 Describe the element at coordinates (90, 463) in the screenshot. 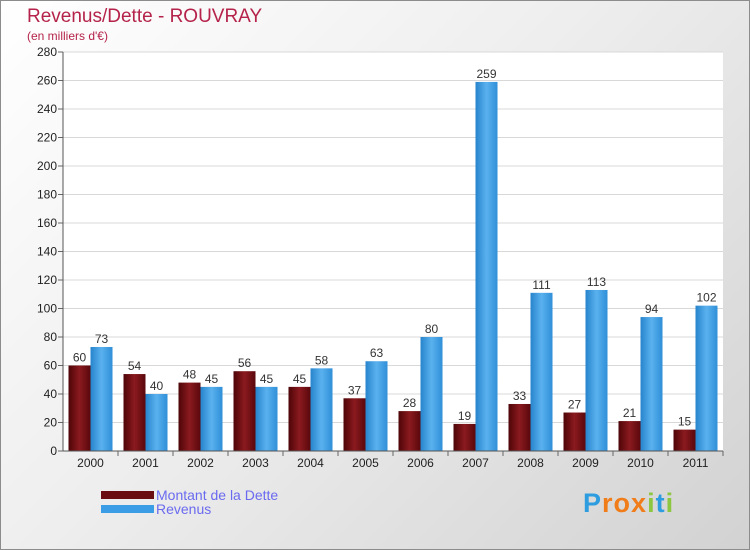

I see `x-tick-label: 2000` at that location.